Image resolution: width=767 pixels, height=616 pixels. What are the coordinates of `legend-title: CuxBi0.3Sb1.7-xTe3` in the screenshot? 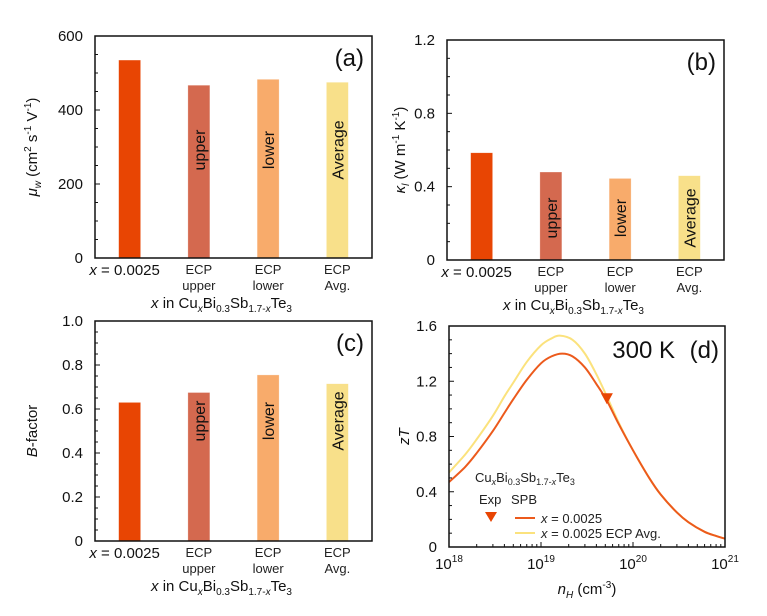 It's located at (525, 478).